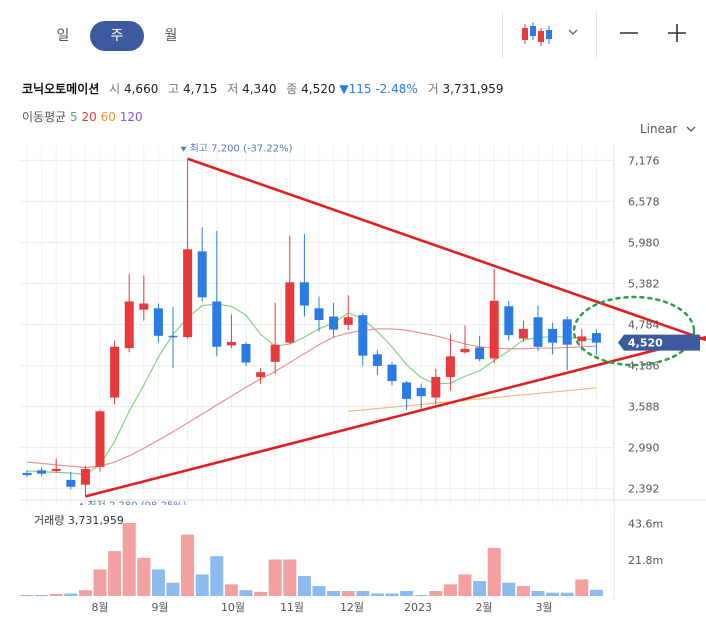  What do you see at coordinates (644, 201) in the screenshot?
I see `y-tick-label: 6,578` at bounding box center [644, 201].